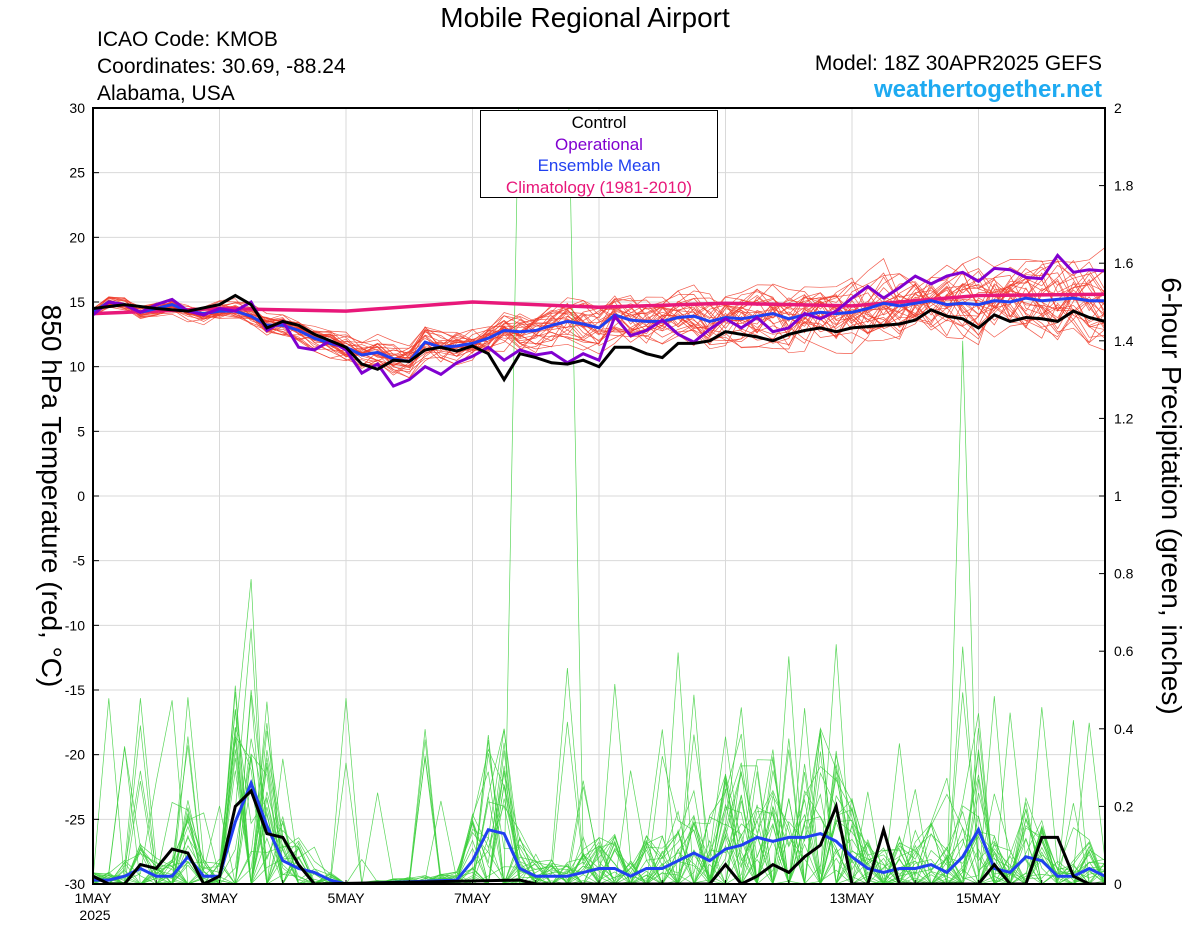  I want to click on y2-tick-label: 1.6, so click(1124, 263).